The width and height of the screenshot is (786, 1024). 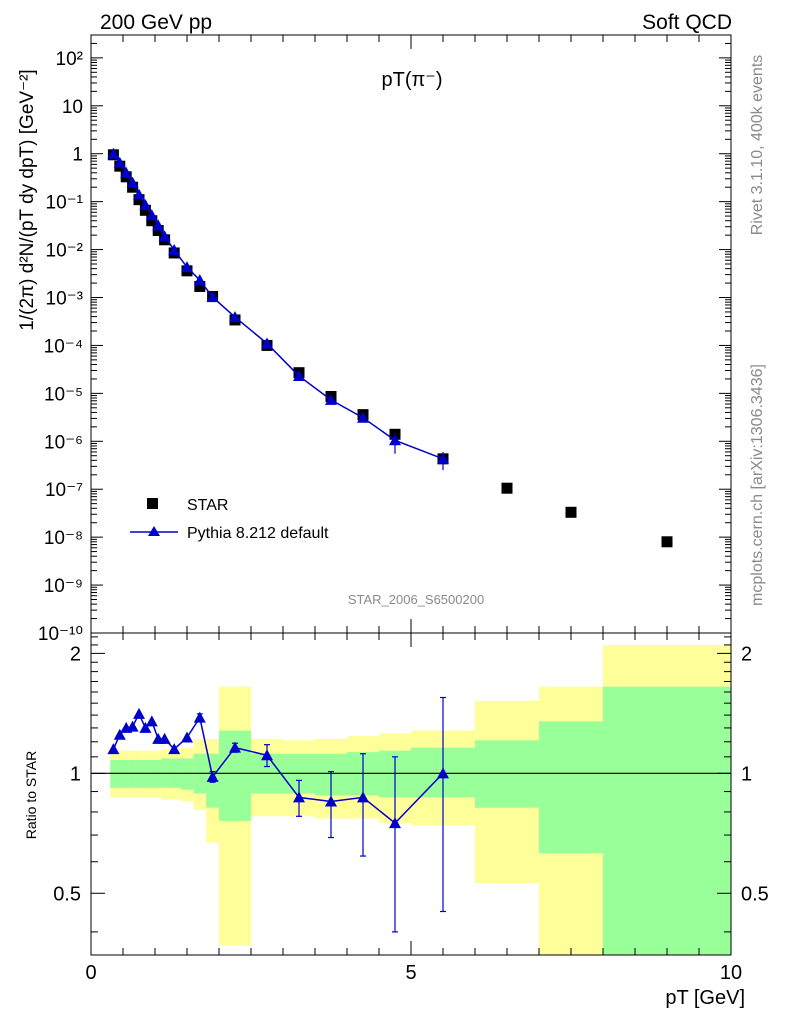 What do you see at coordinates (687, 22) in the screenshot?
I see `header-right-label: Soft QCD` at bounding box center [687, 22].